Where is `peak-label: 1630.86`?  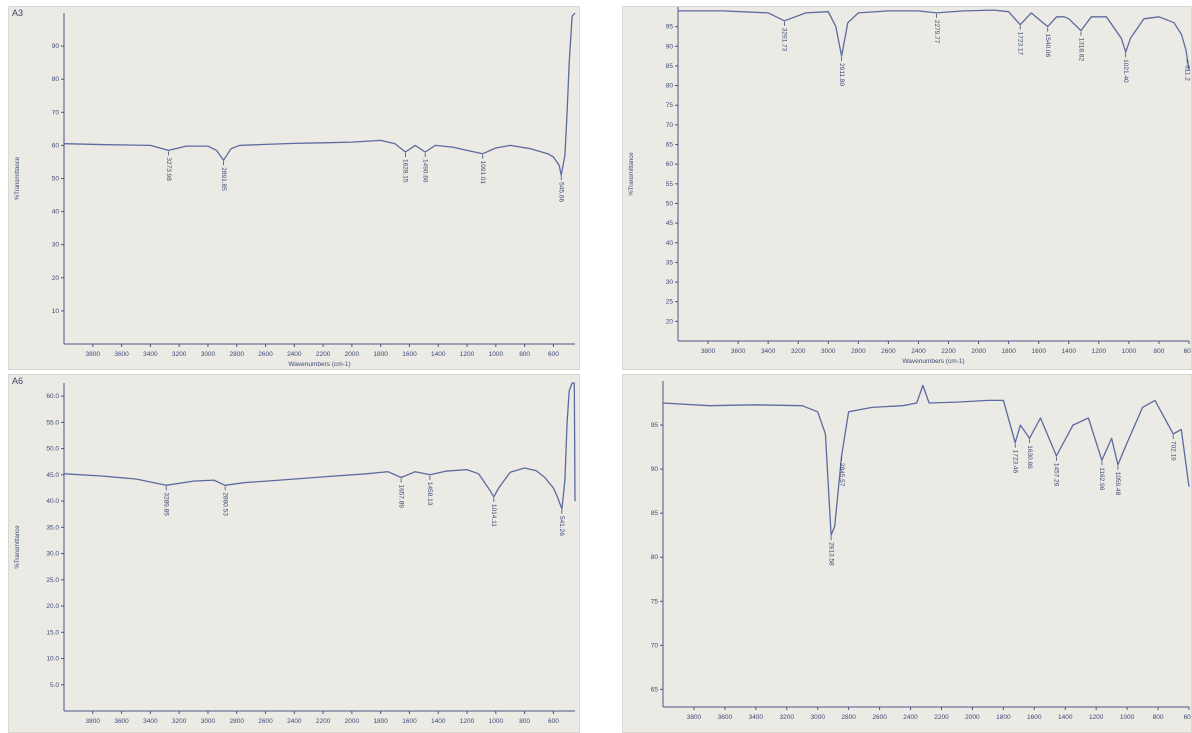 peak-label: 1630.86 is located at coordinates (1029, 457).